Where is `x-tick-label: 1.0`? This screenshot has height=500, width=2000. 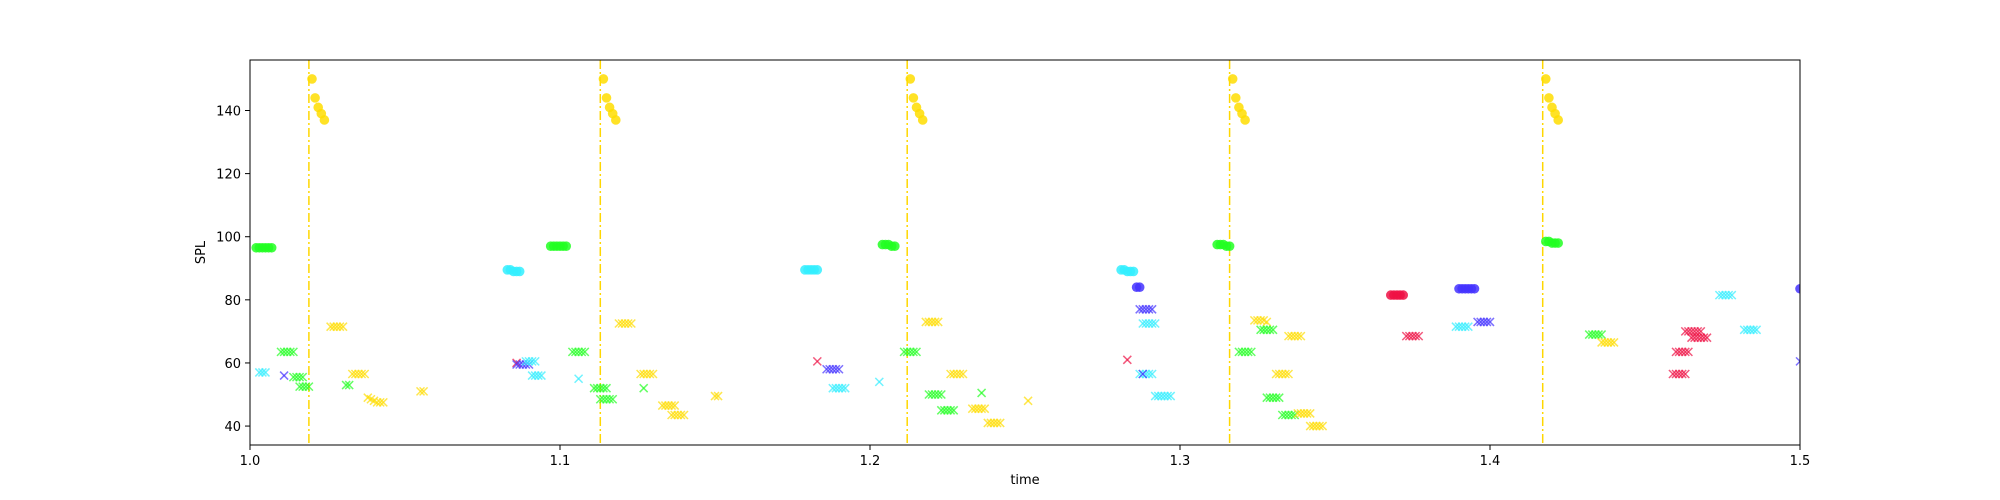 x-tick-label: 1.0 is located at coordinates (250, 461).